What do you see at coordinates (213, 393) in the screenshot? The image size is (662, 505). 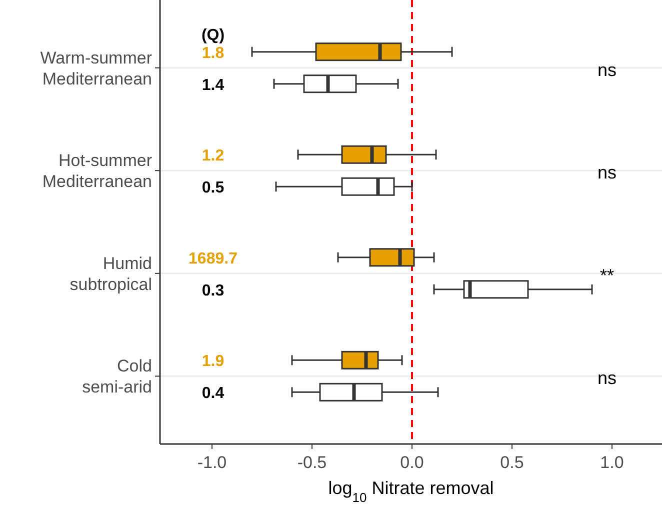 I see `text: 0.4` at bounding box center [213, 393].